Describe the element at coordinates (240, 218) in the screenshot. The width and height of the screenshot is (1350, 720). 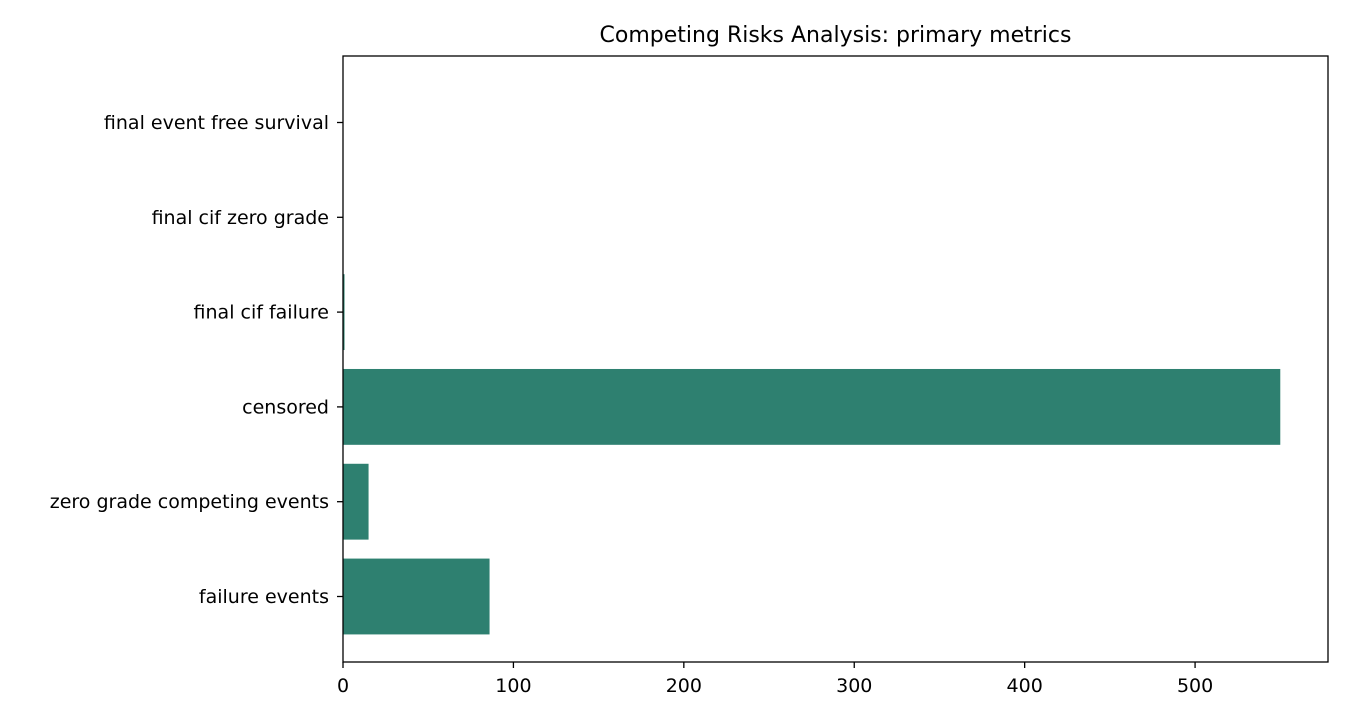
I see `y-tick-label: final cif zero grade` at that location.